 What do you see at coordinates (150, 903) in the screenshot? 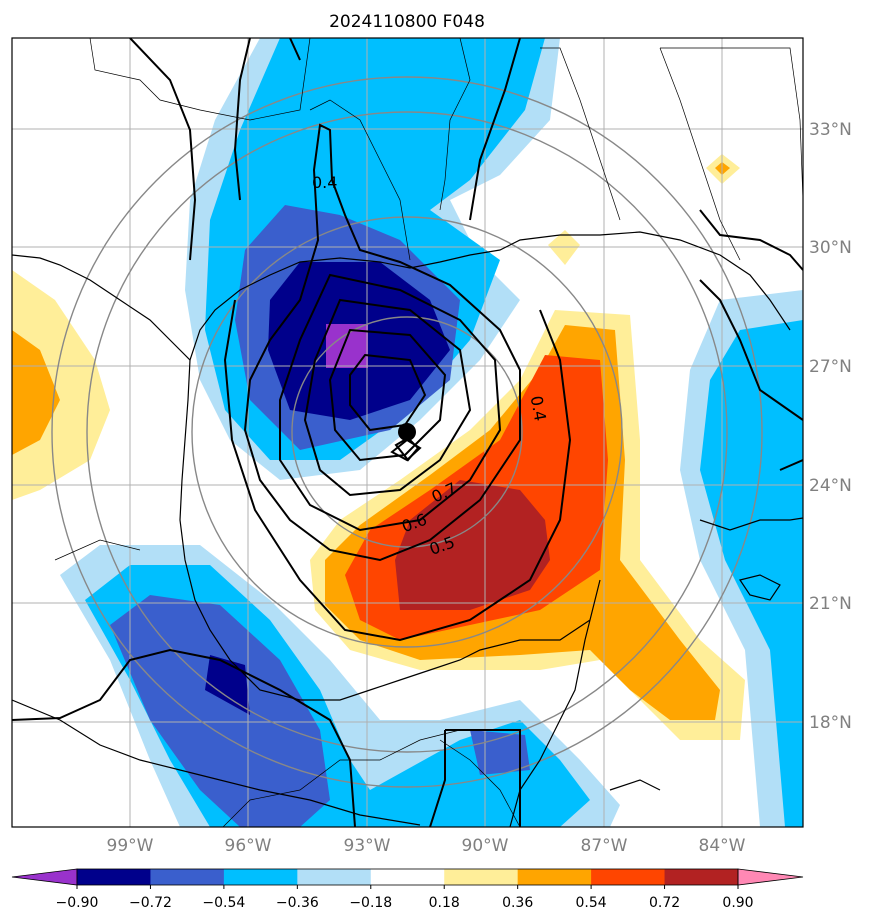
I see `colorbar-tick-label: −0.72` at bounding box center [150, 903].